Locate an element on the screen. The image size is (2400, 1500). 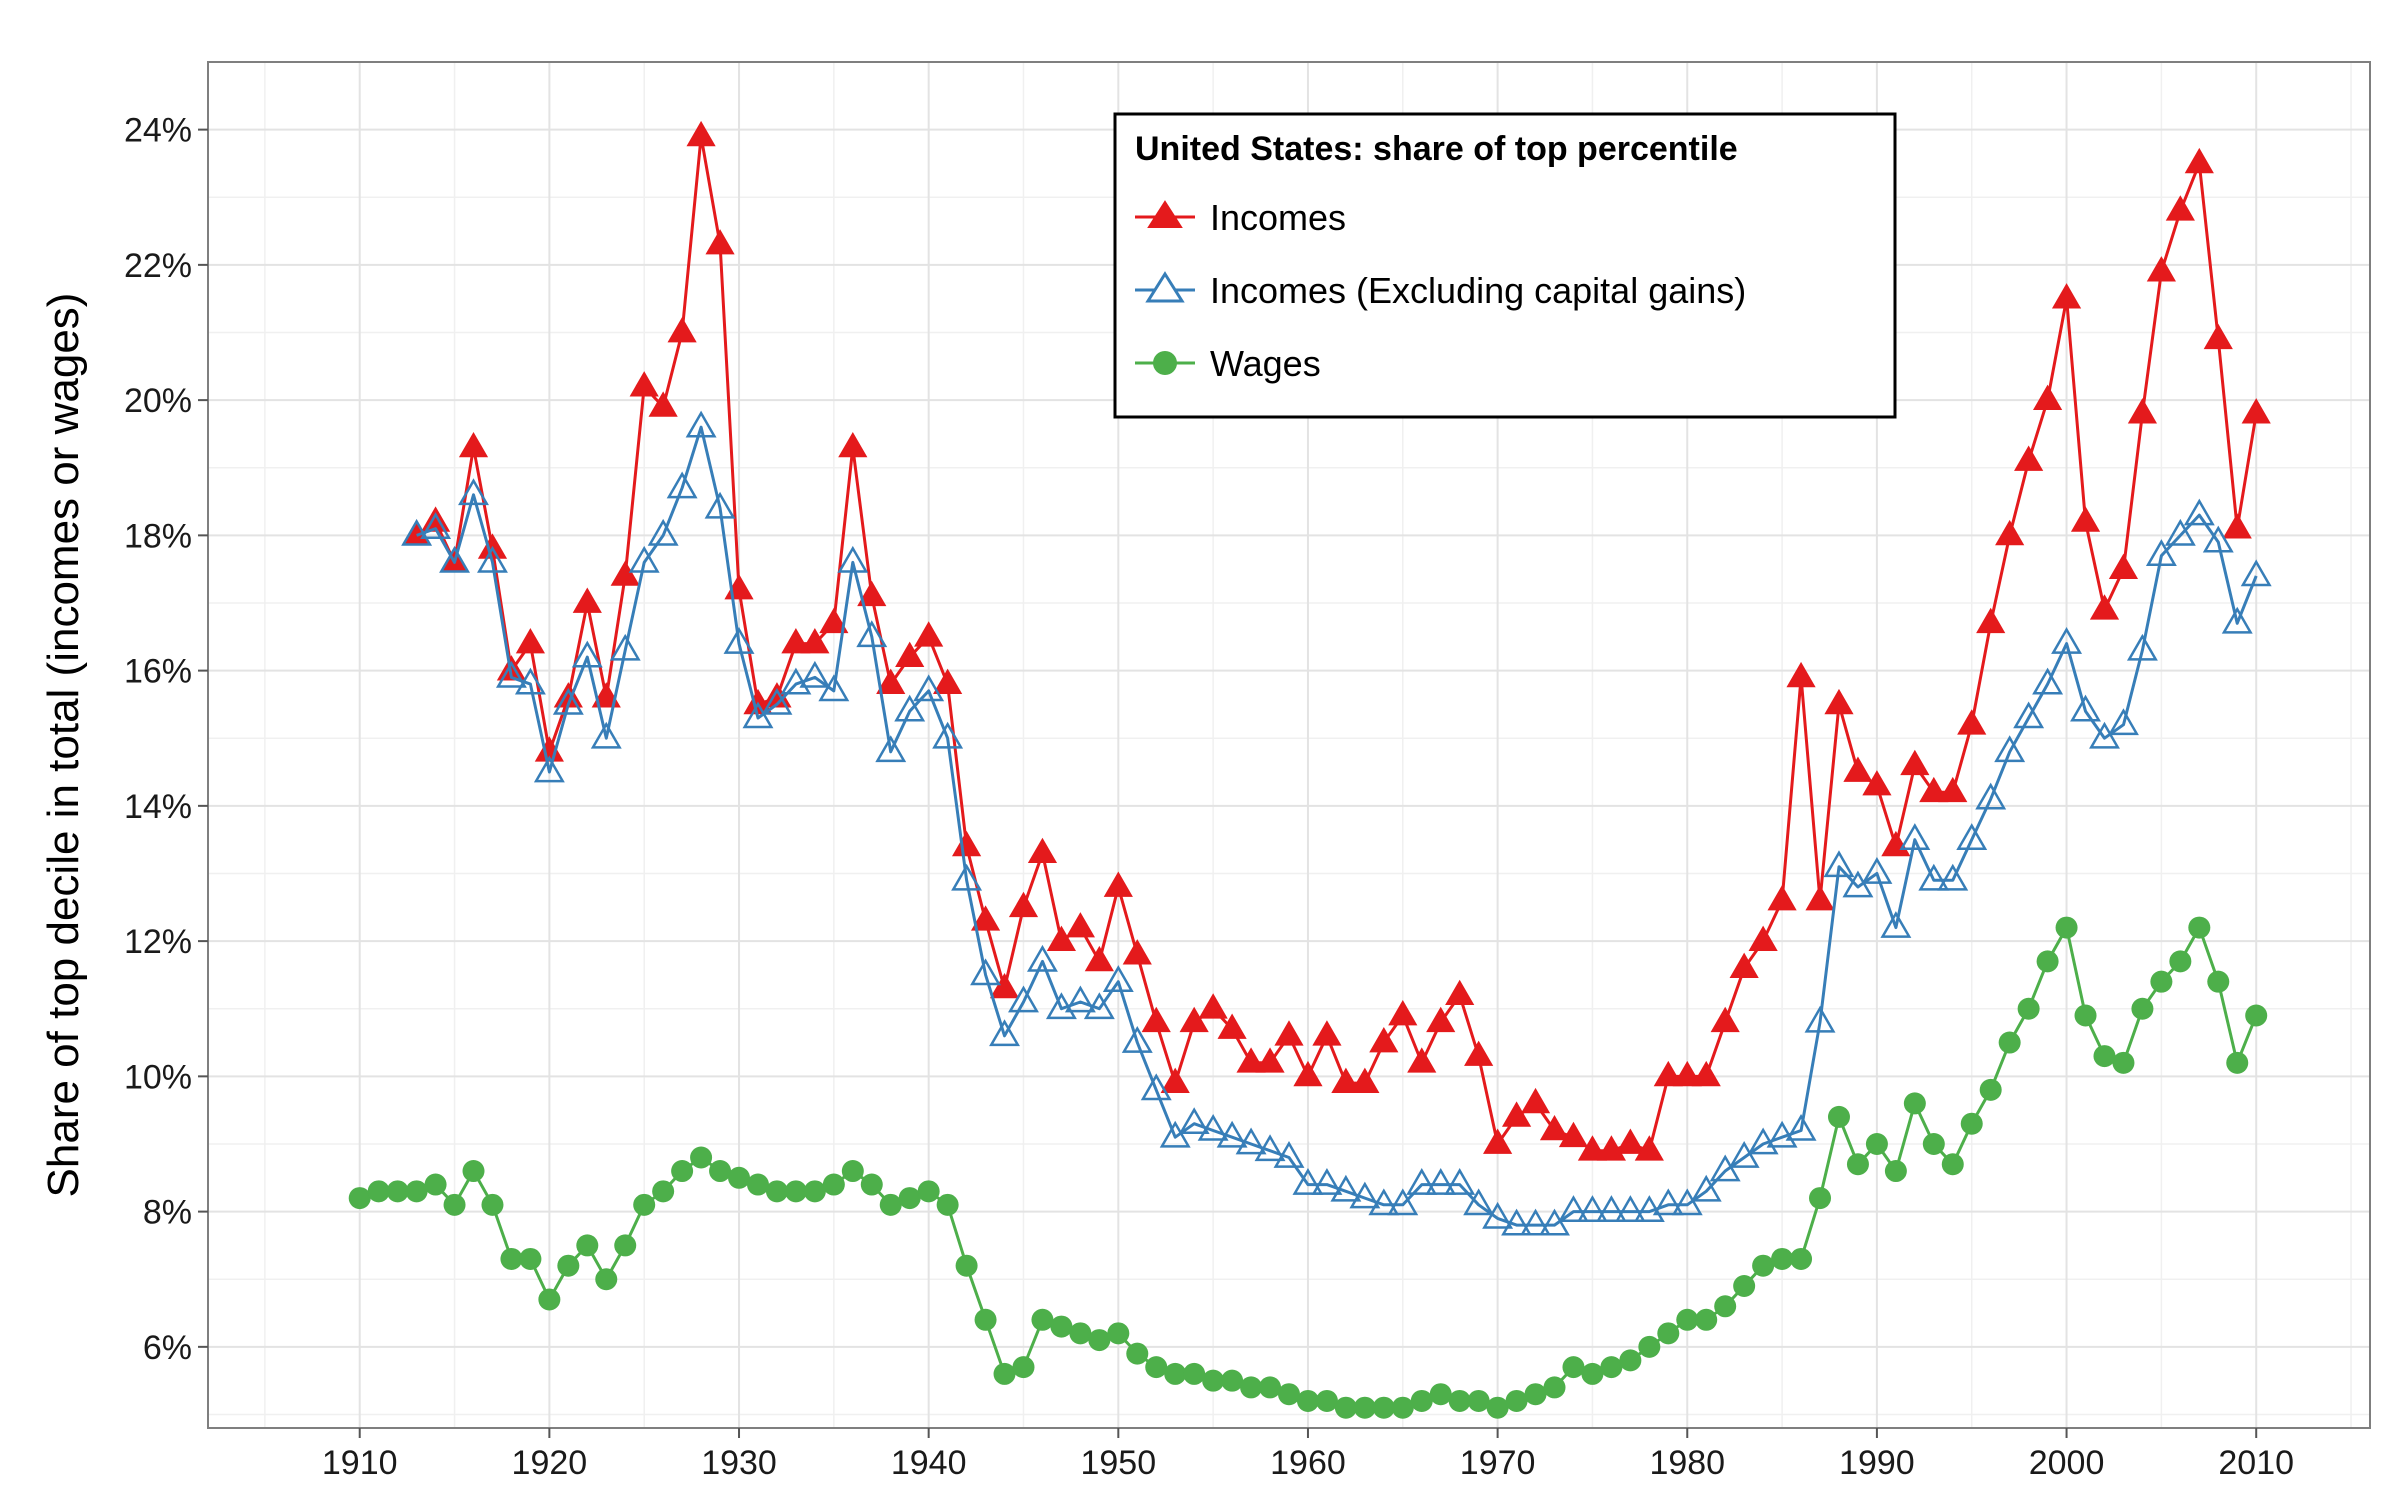
legend-item-wages: Wages is located at coordinates (1228, 363).